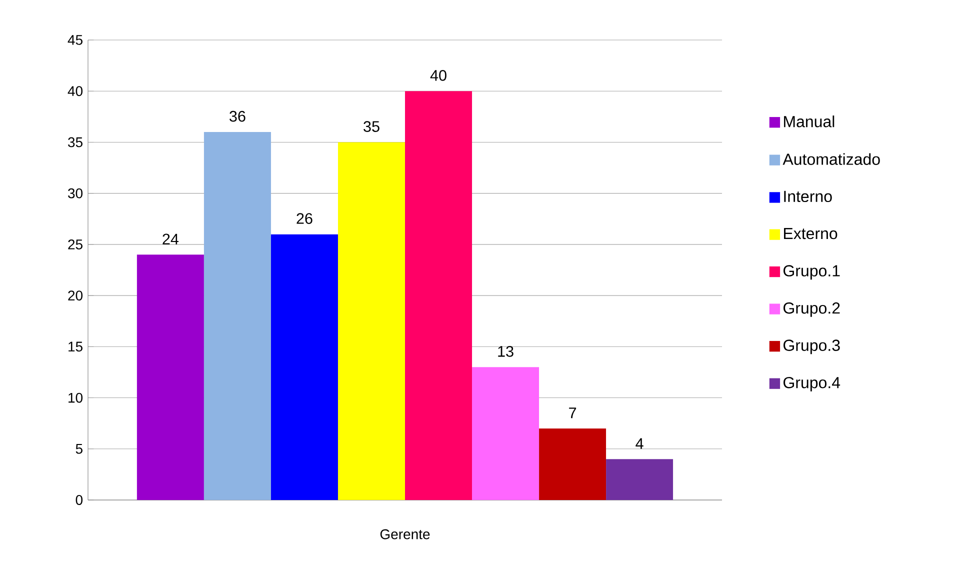 The height and width of the screenshot is (581, 955). What do you see at coordinates (808, 196) in the screenshot?
I see `legend-label: Interno` at bounding box center [808, 196].